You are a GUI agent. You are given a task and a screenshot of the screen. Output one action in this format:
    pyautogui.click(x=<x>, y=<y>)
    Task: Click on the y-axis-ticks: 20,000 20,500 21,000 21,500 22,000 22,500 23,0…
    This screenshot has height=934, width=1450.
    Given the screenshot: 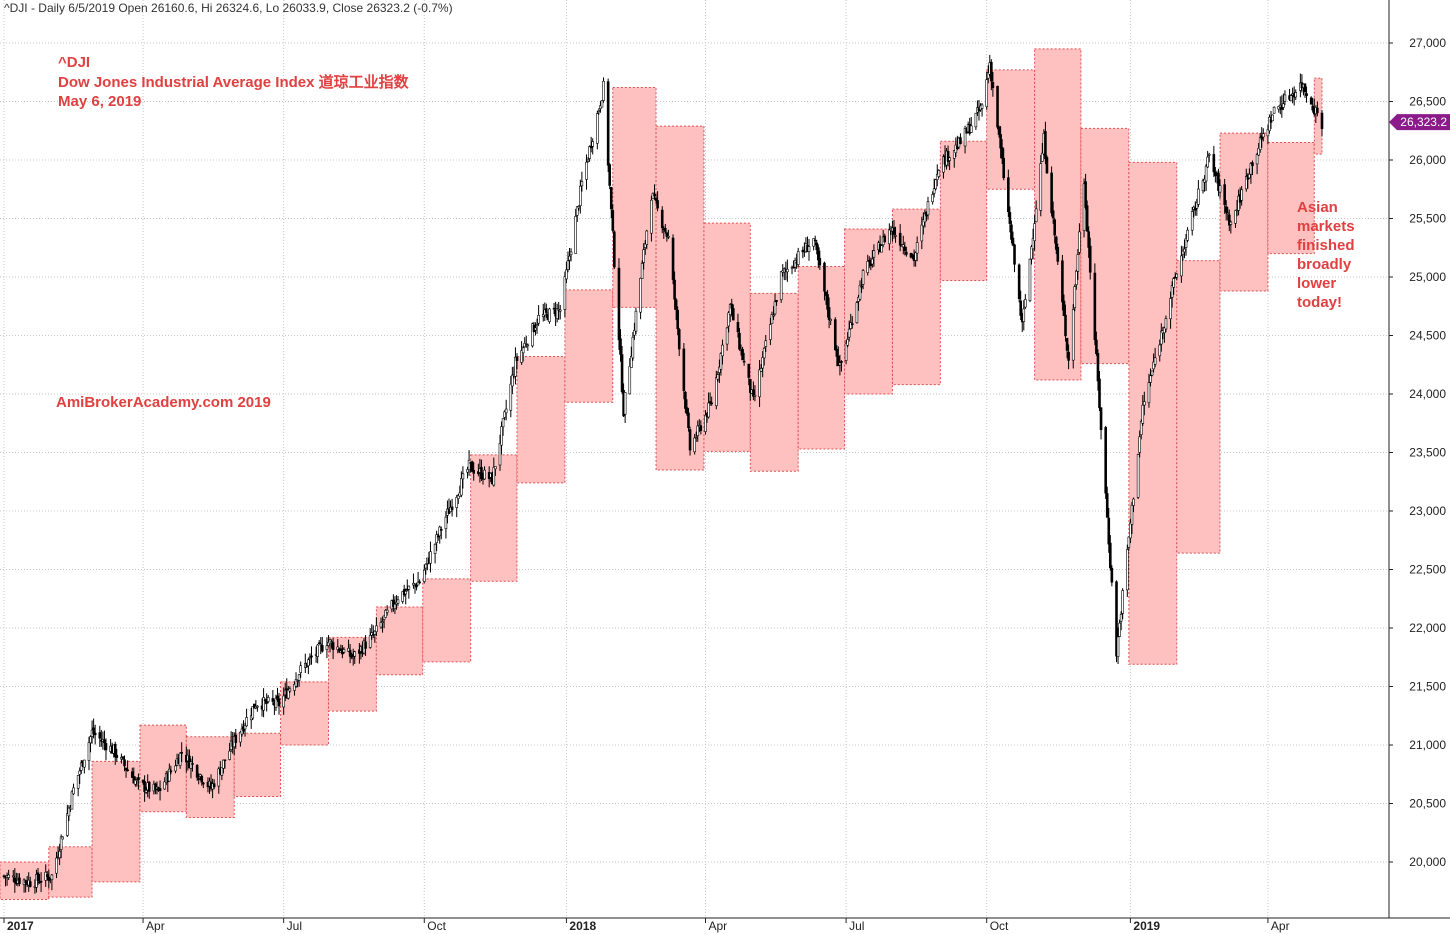 What is the action you would take?
    pyautogui.click(x=1417, y=452)
    